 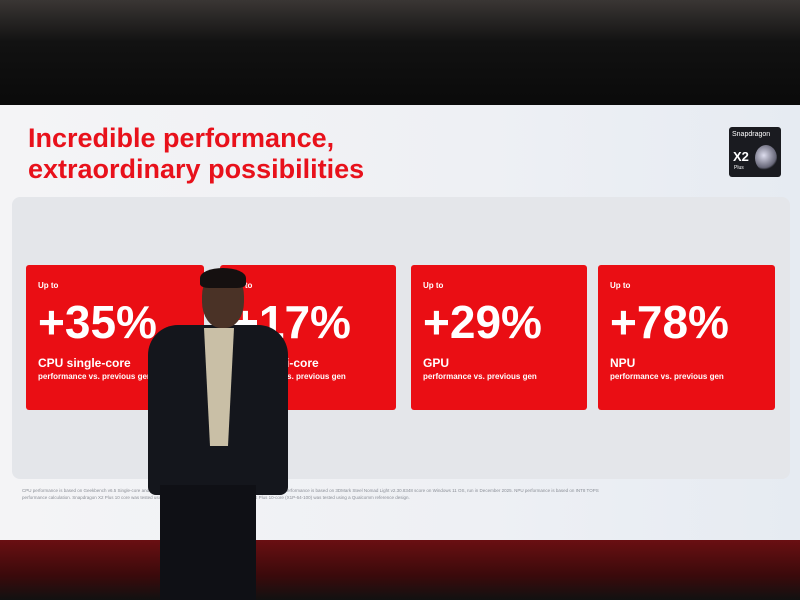 I want to click on title-line-2: extraordinary possibilities, so click(x=196, y=169).